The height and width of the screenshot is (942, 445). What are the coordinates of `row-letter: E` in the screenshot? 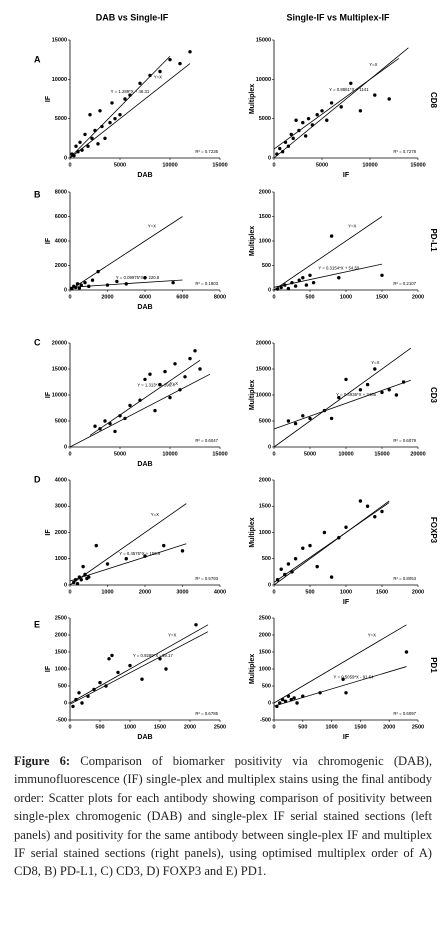 It's located at (37, 624).